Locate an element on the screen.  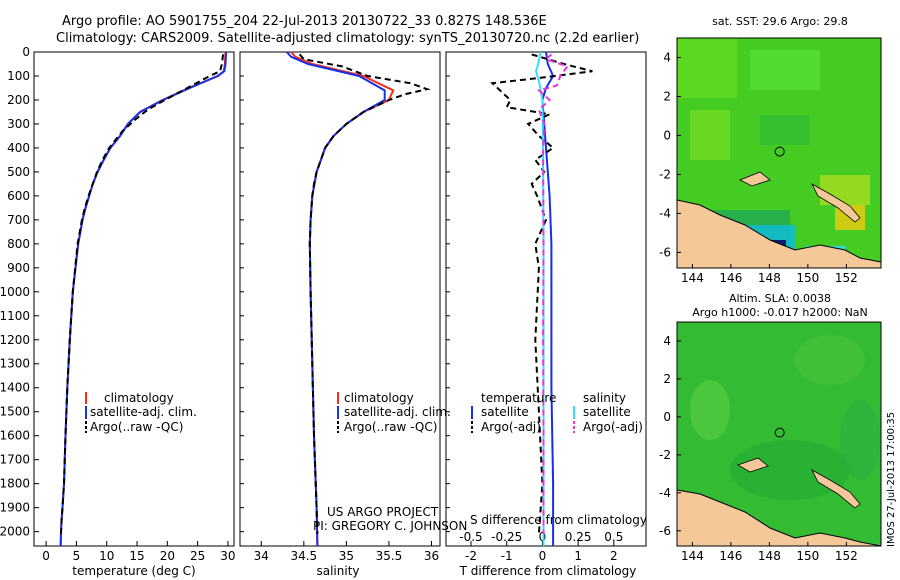
x-tick-label: 15 is located at coordinates (136, 556).